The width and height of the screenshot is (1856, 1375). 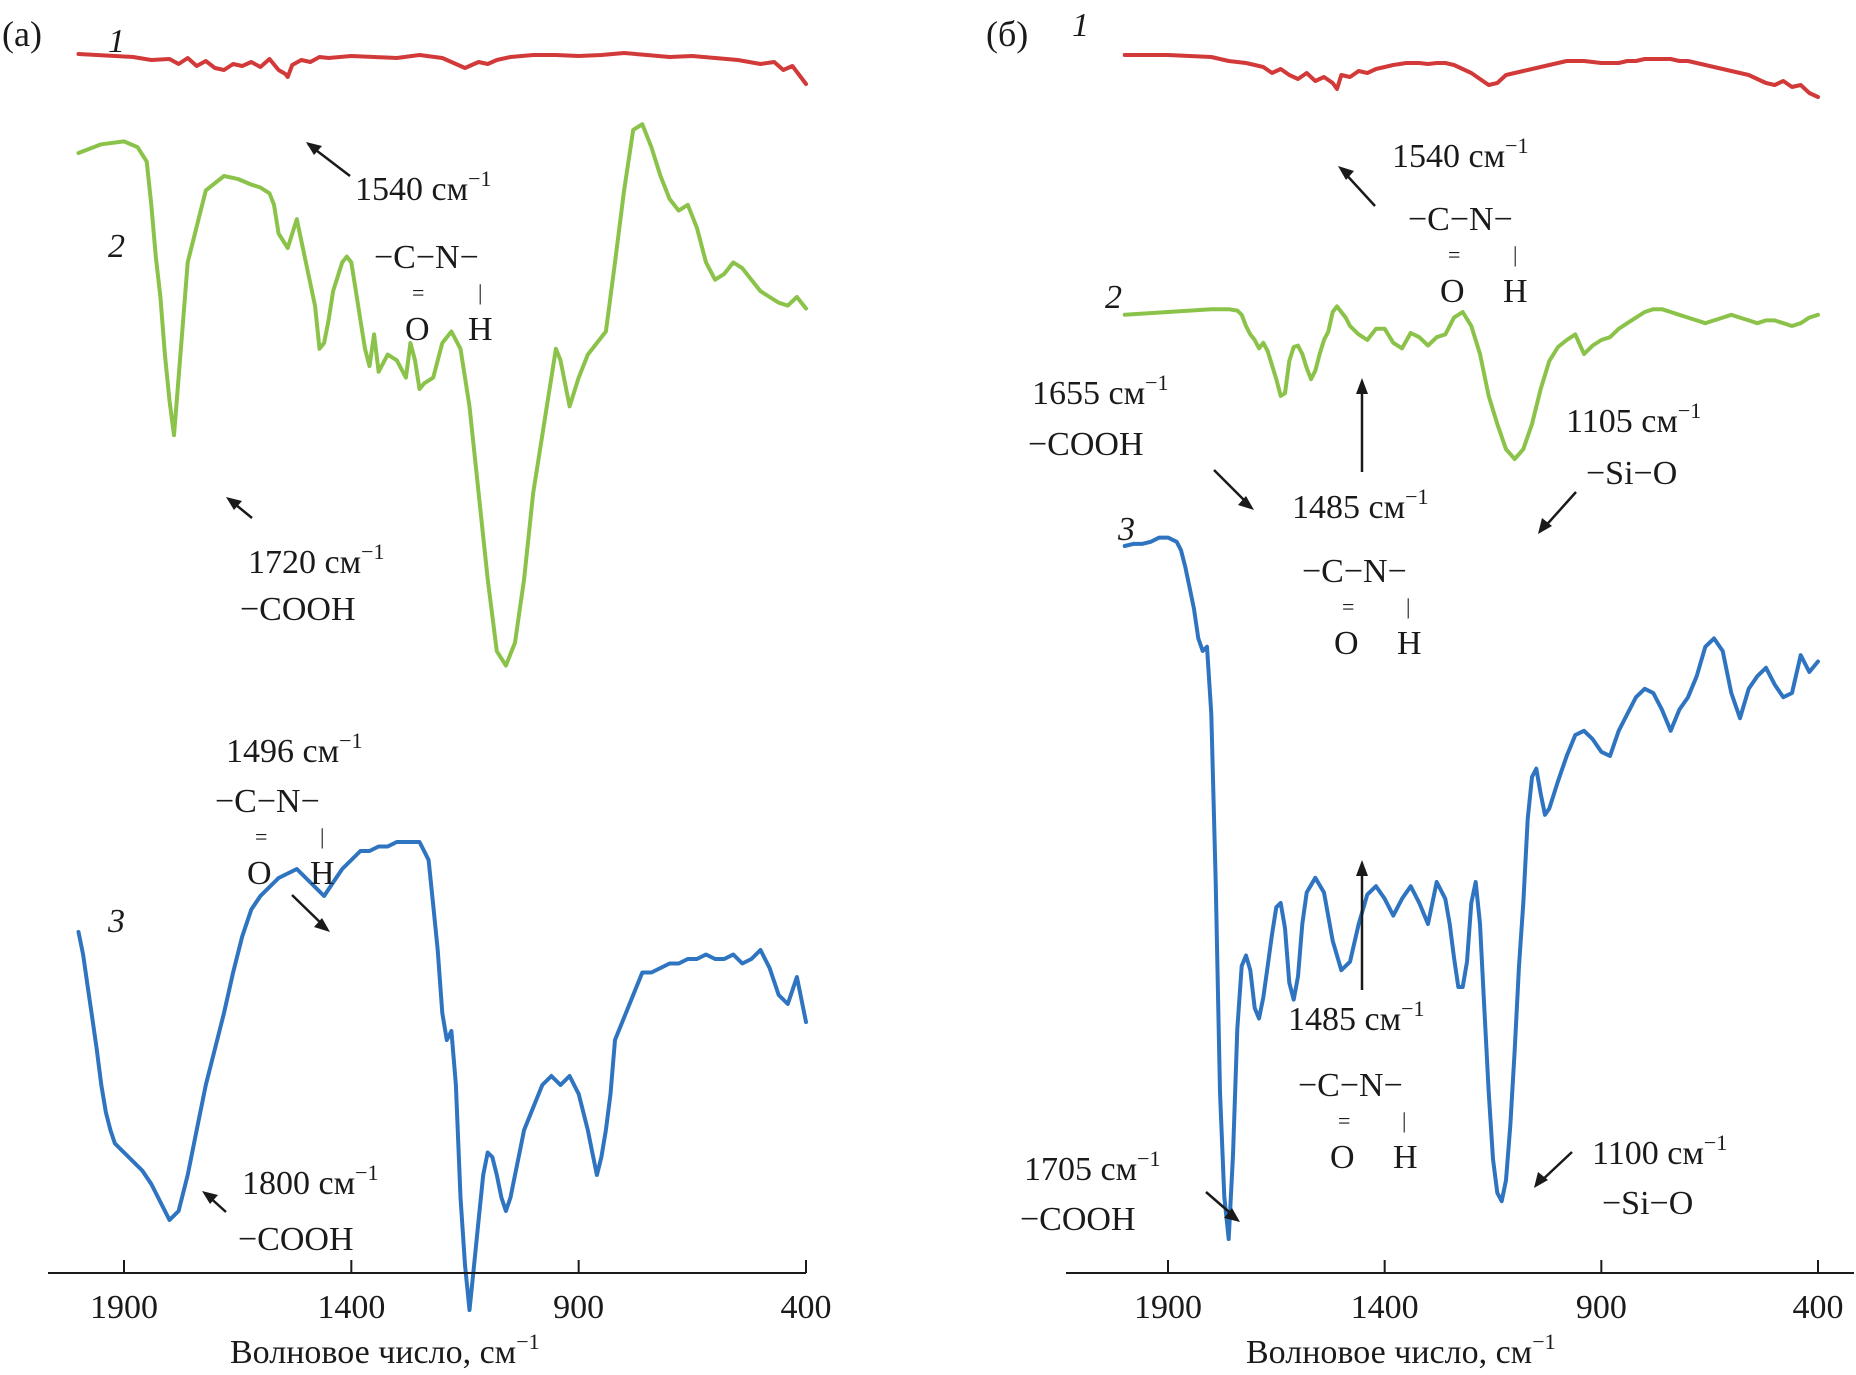 I want to click on panel-a-formula-1-oxygen: O, so click(x=417, y=329).